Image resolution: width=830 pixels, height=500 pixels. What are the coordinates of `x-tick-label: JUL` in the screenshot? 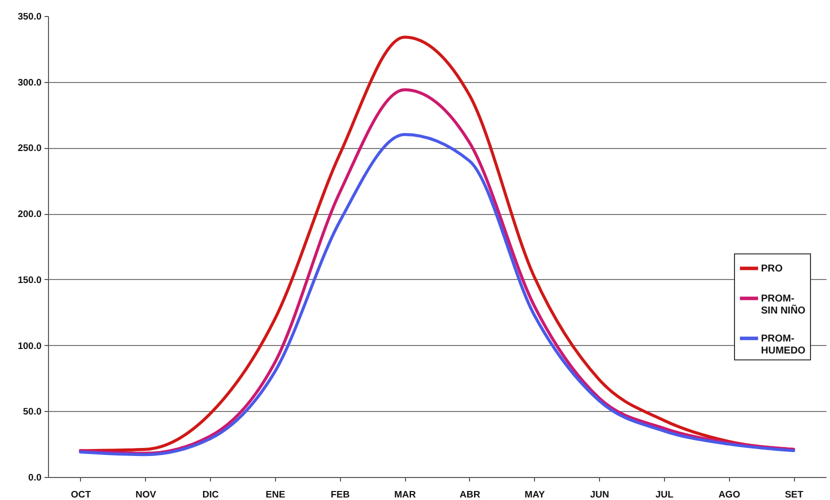 It's located at (664, 495).